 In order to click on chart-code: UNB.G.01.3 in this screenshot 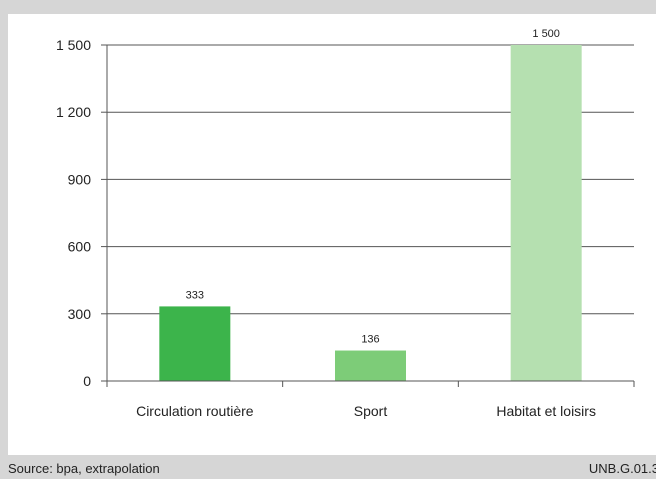, I will do `click(622, 468)`.